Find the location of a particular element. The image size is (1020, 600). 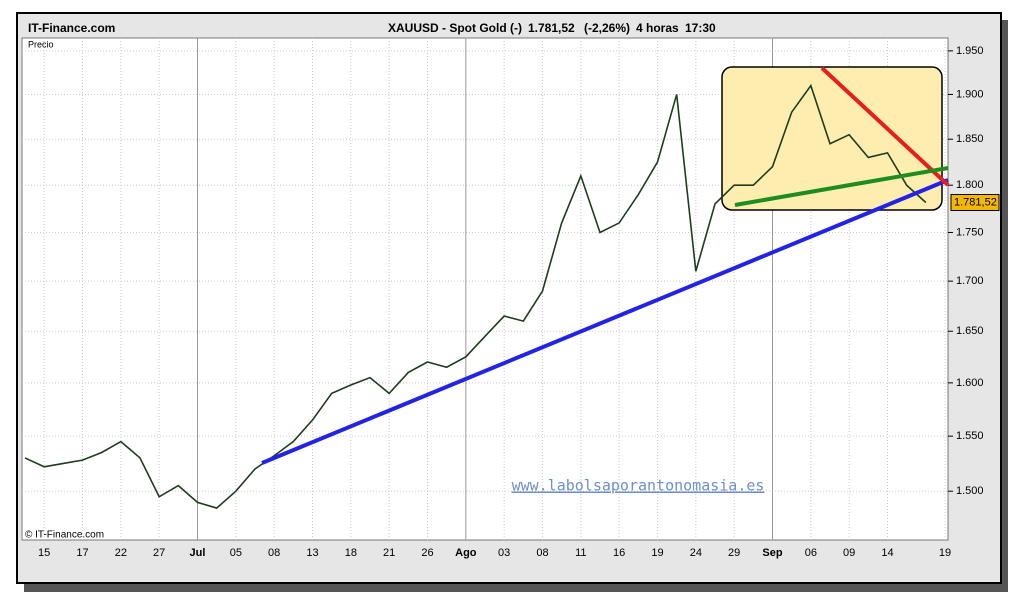

y-tick-label: 1.550 is located at coordinates (970, 436).